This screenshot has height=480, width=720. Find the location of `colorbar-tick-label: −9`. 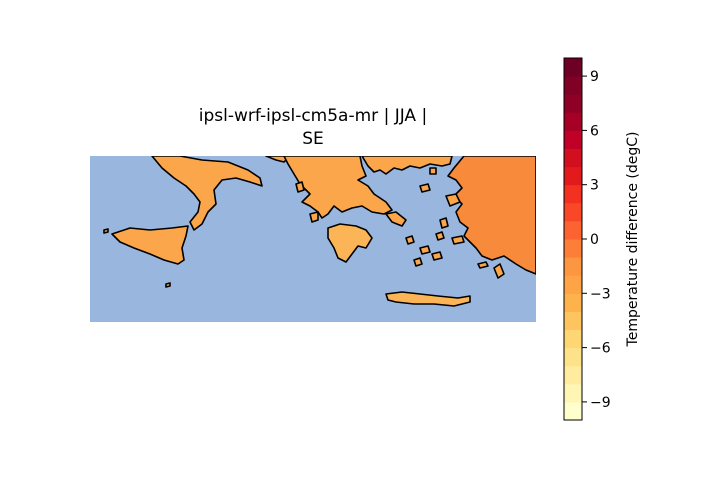

colorbar-tick-label: −9 is located at coordinates (600, 403).